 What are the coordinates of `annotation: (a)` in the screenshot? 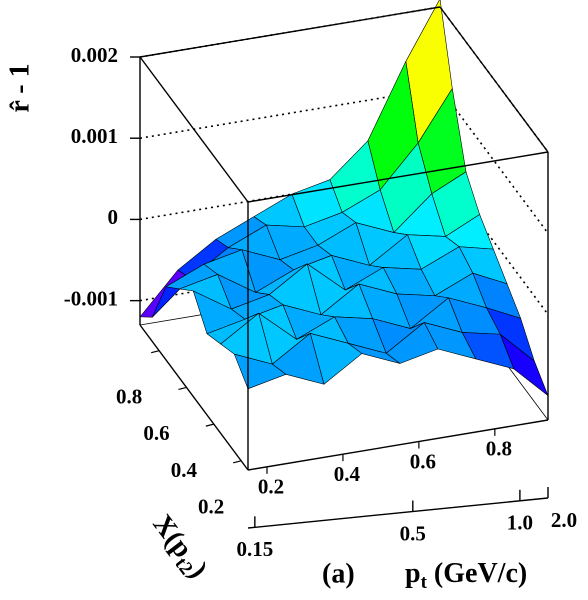 It's located at (338, 573).